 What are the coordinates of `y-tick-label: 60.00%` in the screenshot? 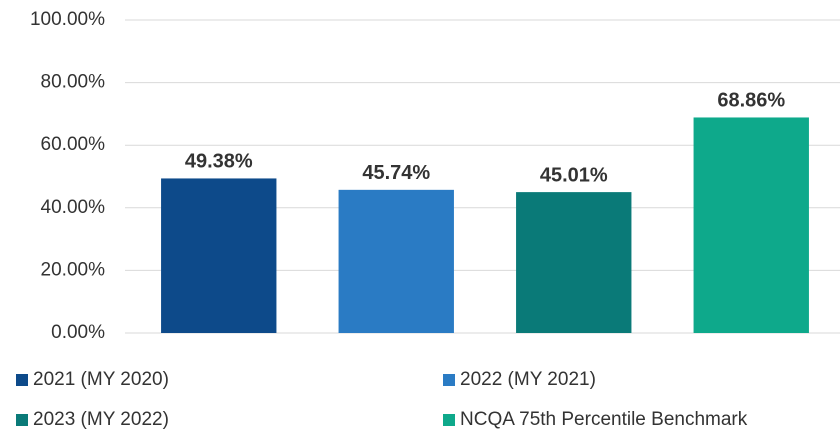 It's located at (73, 144).